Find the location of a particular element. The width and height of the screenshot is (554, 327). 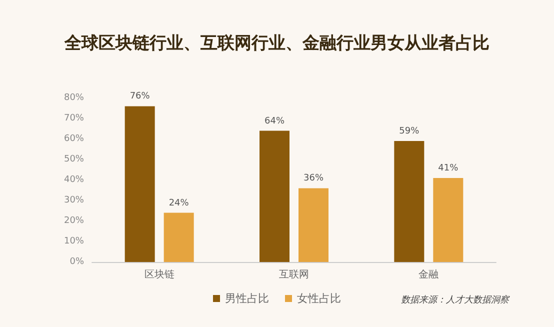

data-label: 36% is located at coordinates (313, 179).